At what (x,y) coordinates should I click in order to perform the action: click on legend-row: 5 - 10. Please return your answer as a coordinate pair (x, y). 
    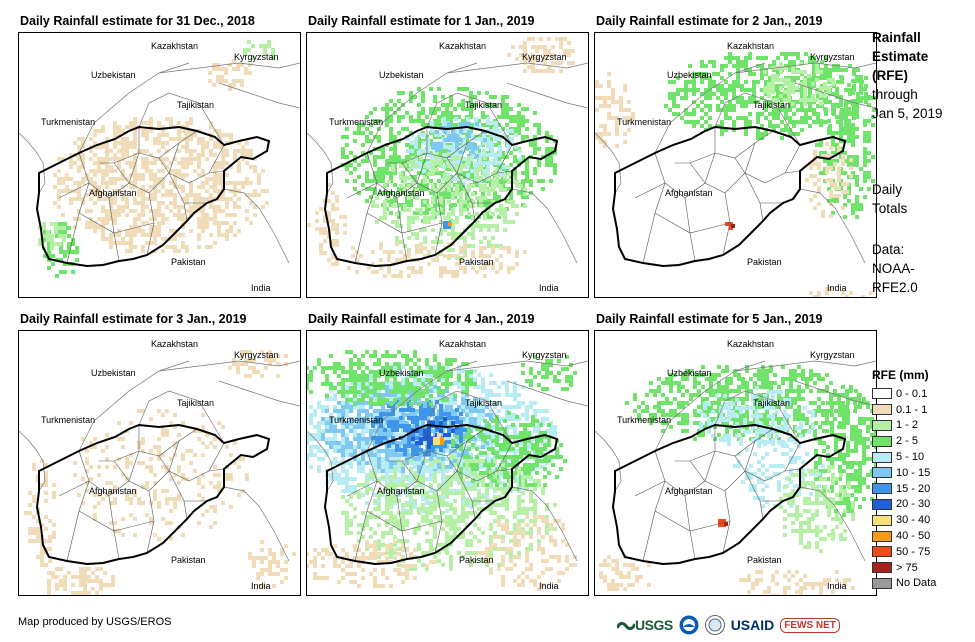
    Looking at the image, I should click on (904, 457).